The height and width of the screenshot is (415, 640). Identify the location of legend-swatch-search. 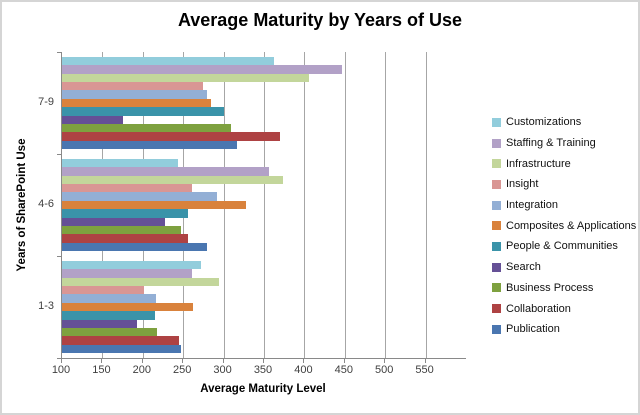
(496, 267).